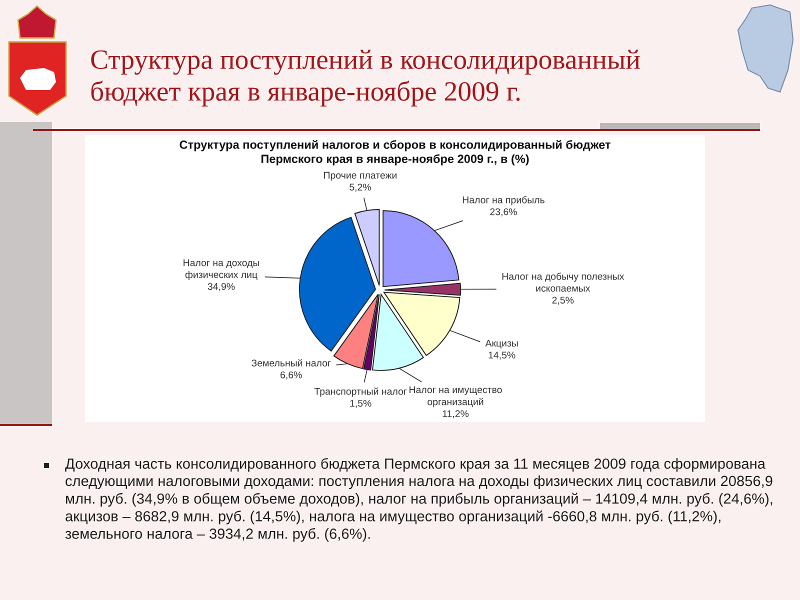  Describe the element at coordinates (502, 356) in the screenshot. I see `data-label: 14,5%` at that location.